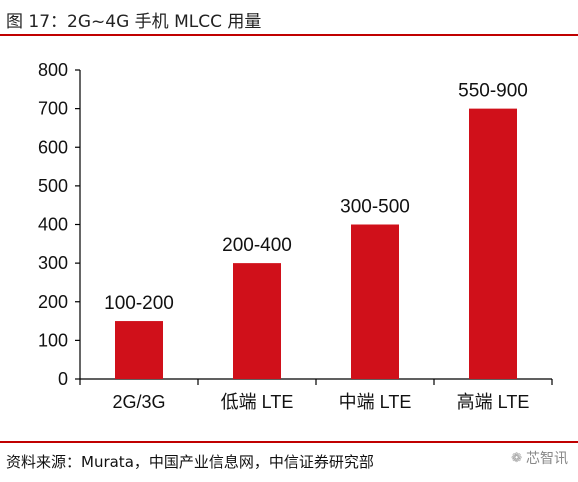 This screenshot has width=578, height=482. I want to click on watermark-text: 芯智讯, so click(547, 459).